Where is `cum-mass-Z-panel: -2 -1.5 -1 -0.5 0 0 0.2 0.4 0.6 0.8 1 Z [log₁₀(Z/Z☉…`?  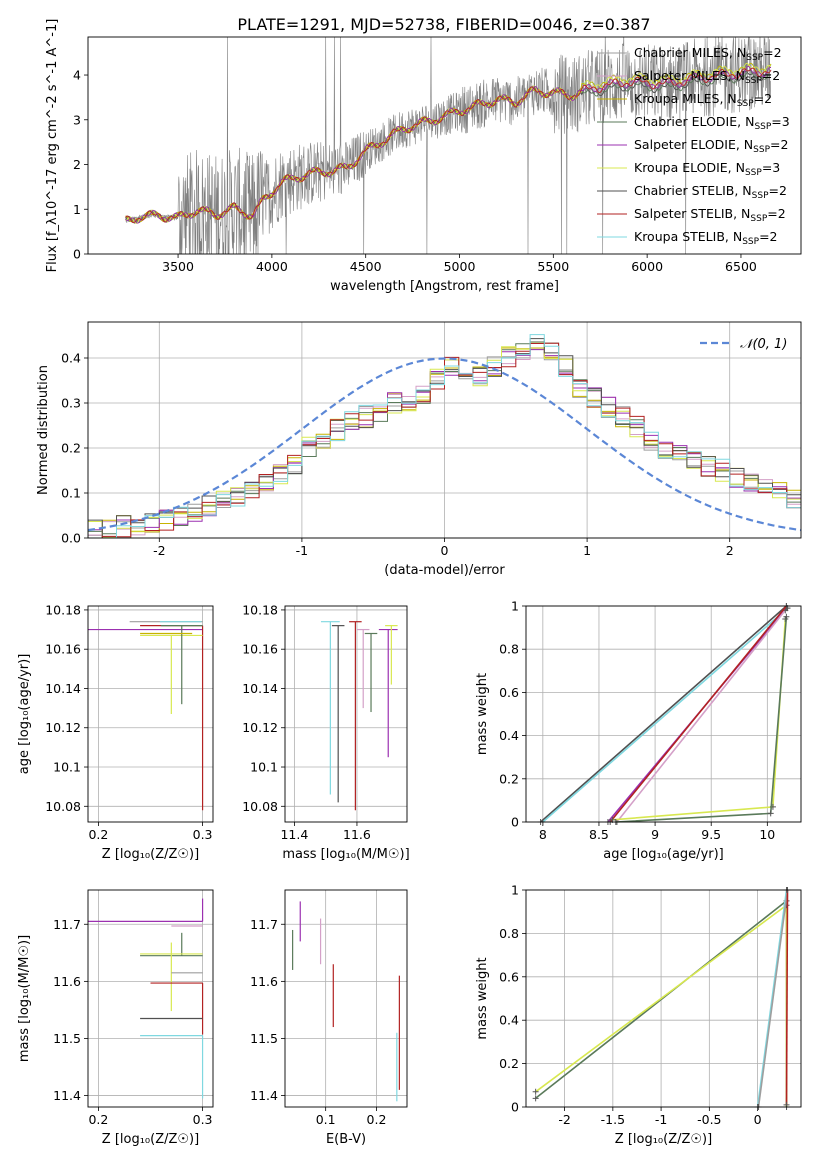
cum-mass-Z-panel: -2 -1.5 -1 -0.5 0 0 0.2 0.4 0.6 0.8 1 Z [log₁₀(Z/Z☉… is located at coordinates (638, 1015).